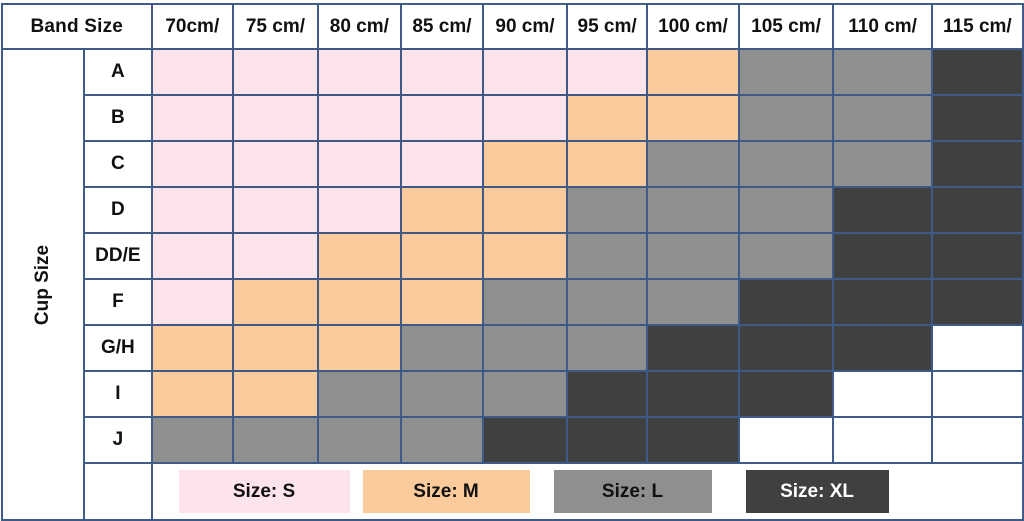 Image resolution: width=1024 pixels, height=521 pixels. Describe the element at coordinates (446, 491) in the screenshot. I see `legend-item-m: Size: M` at that location.